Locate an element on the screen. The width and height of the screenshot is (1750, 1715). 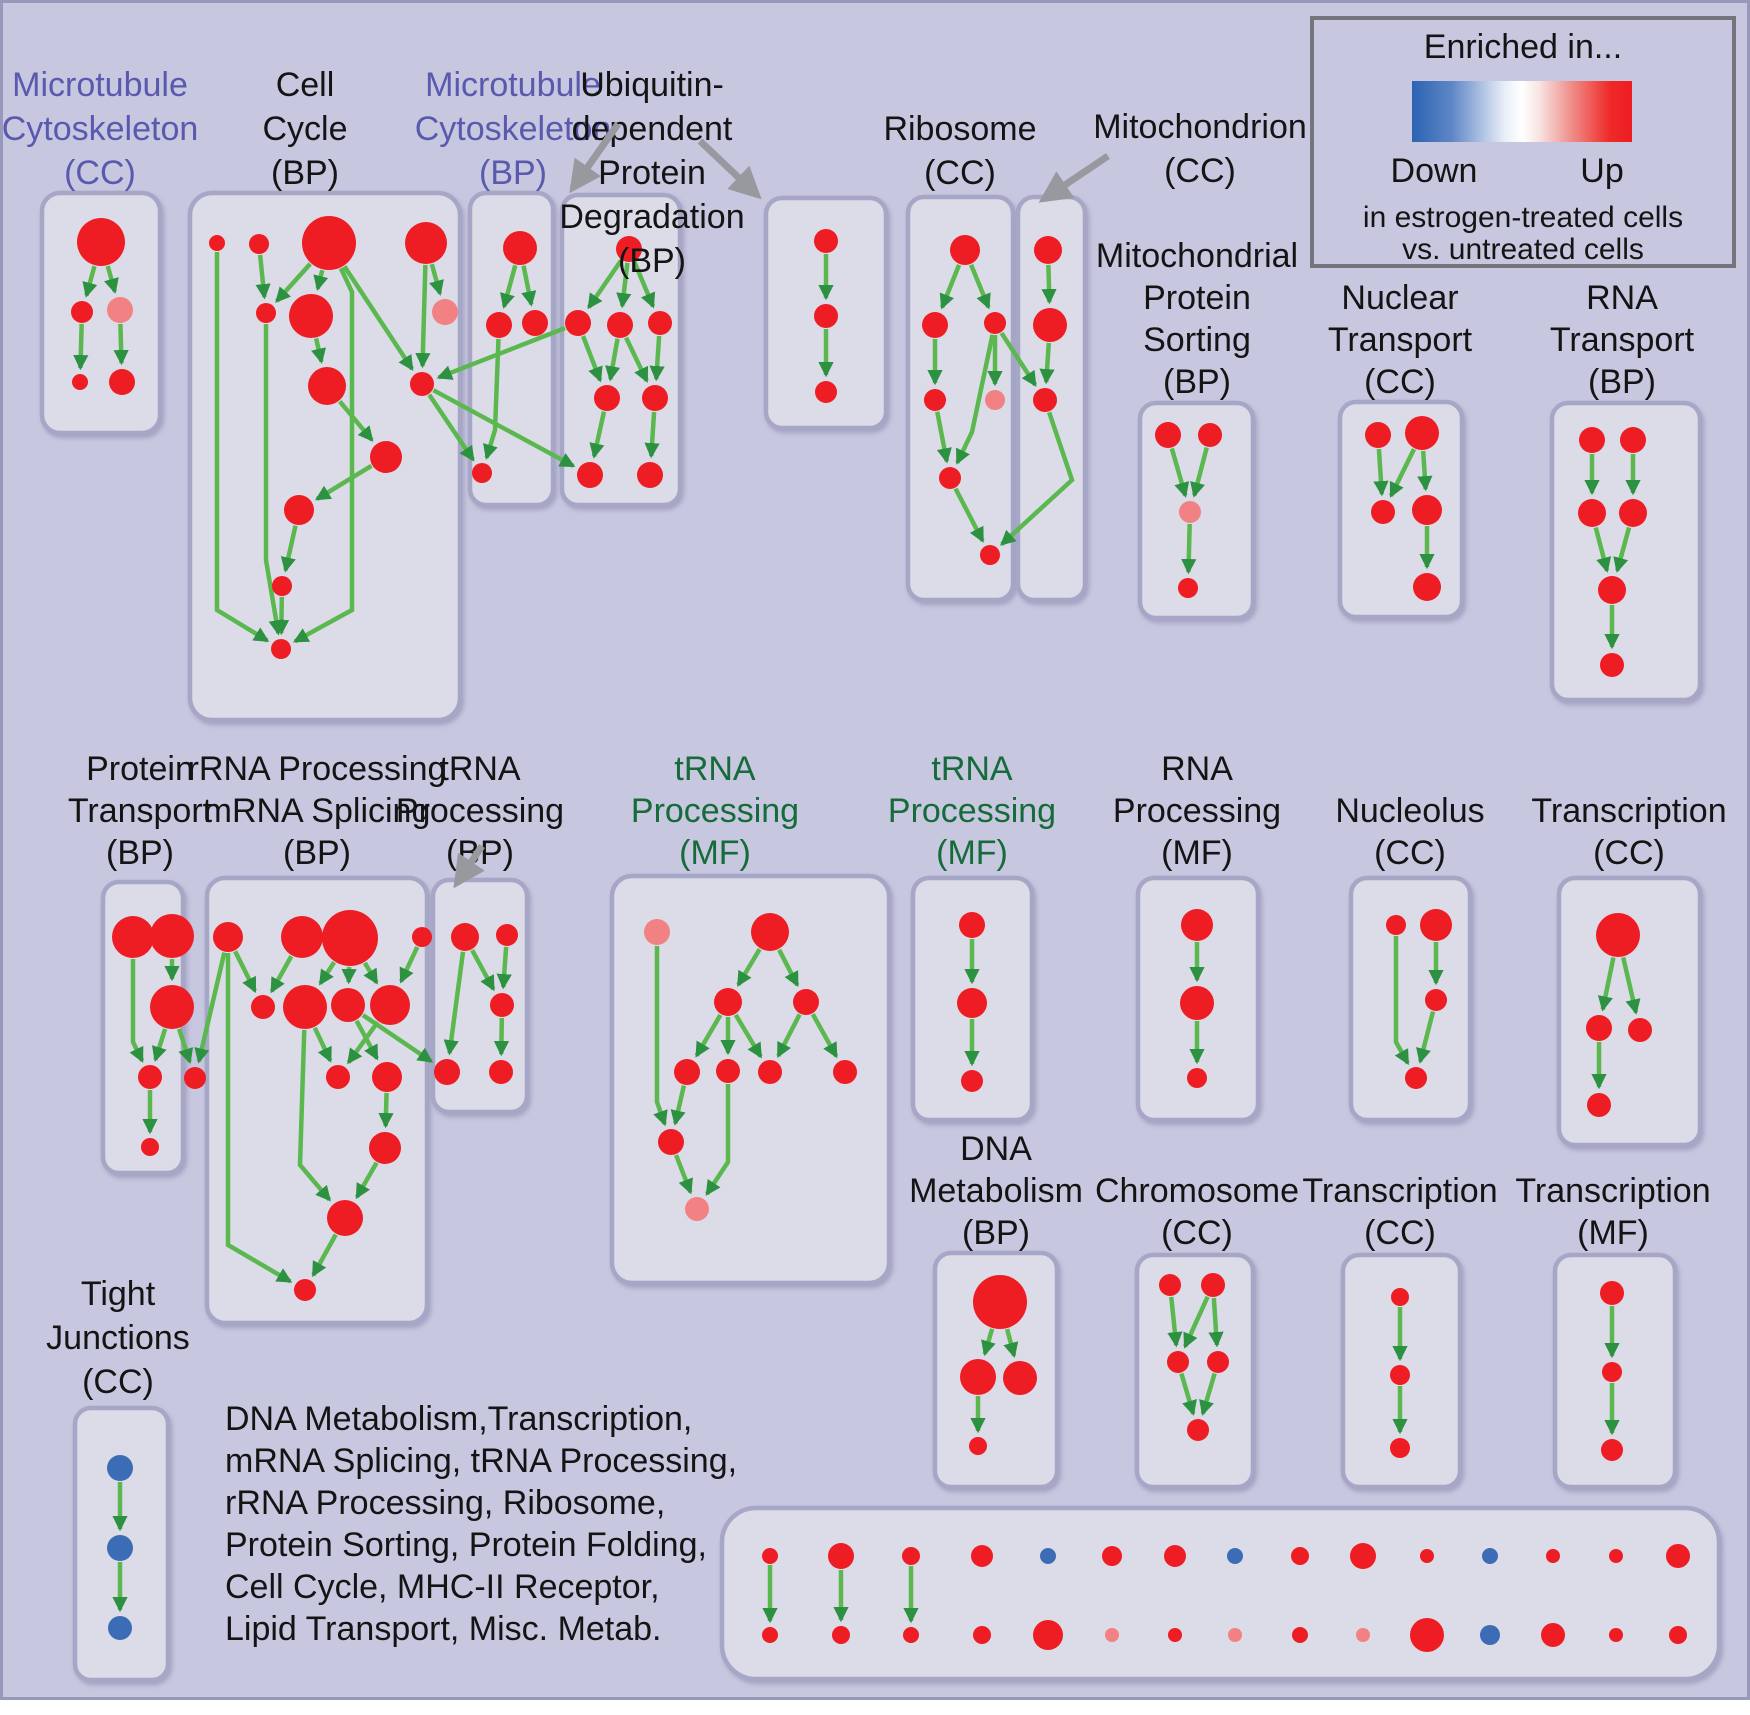
cluster-label-protein-transport-bp: (BP) is located at coordinates (140, 853).